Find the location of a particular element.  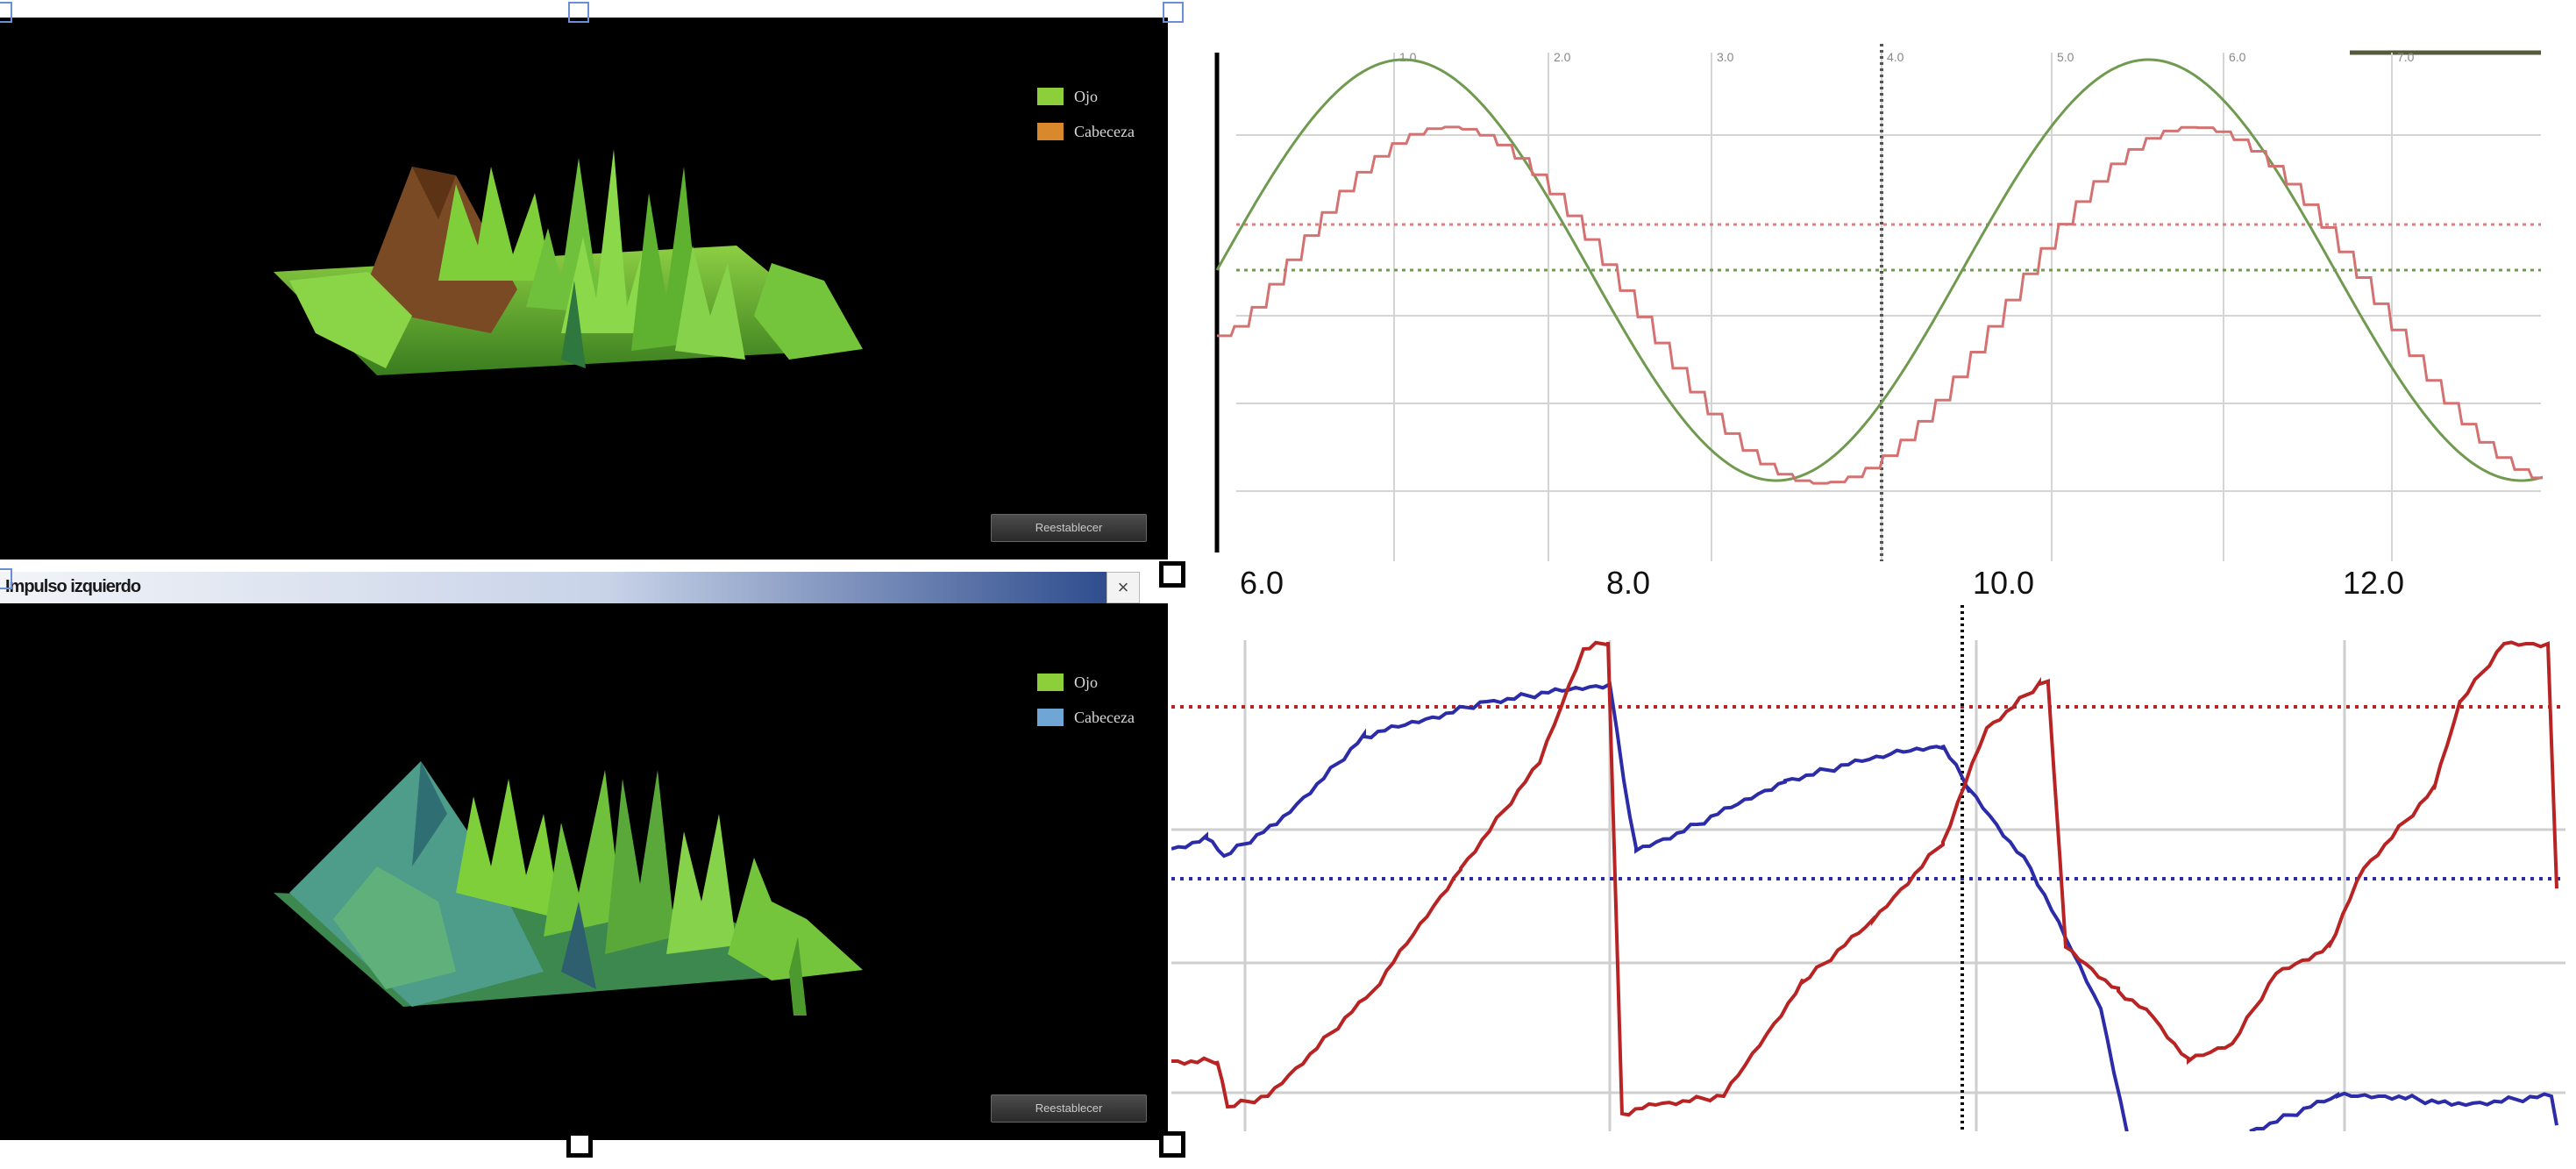

legend-label-ojo-bottom: Ojo is located at coordinates (1086, 682).